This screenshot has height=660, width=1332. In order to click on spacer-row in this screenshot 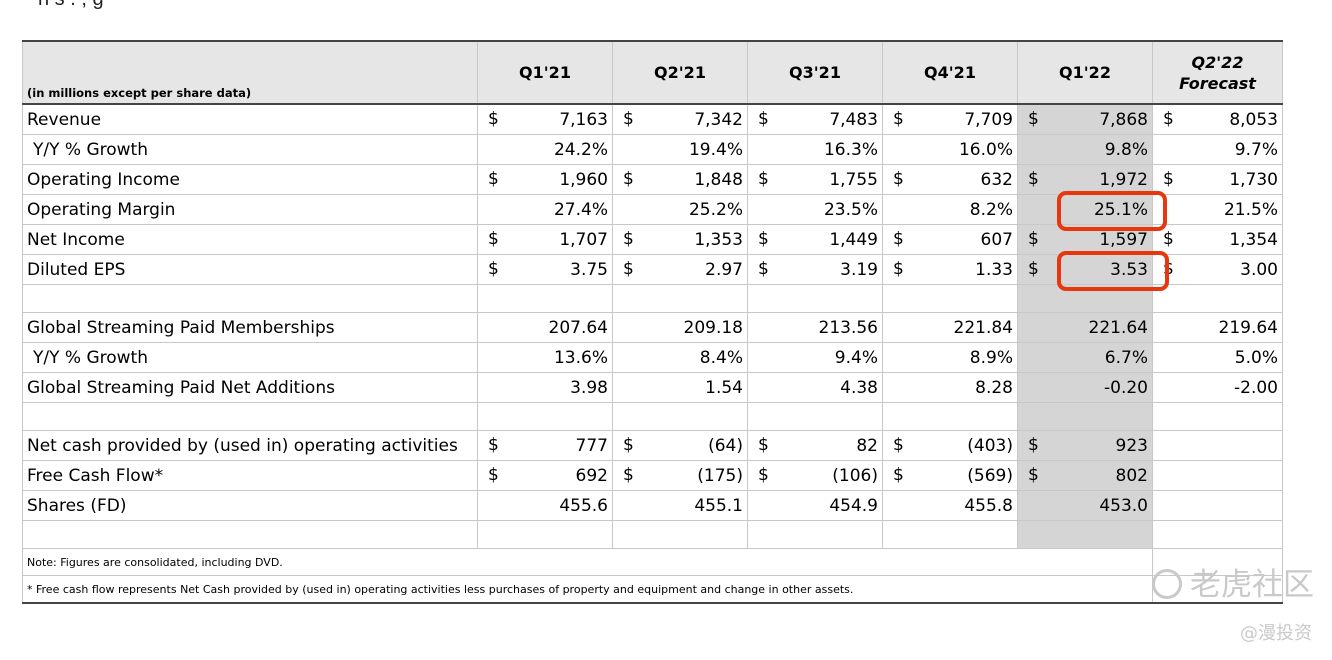, I will do `click(652, 534)`.